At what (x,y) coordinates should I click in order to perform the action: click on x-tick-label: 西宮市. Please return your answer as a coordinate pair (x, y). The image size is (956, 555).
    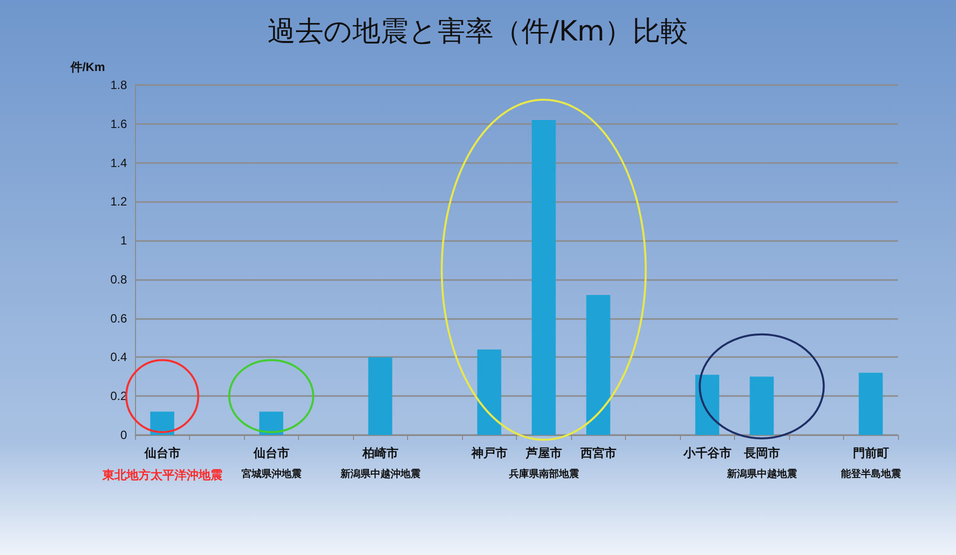
    Looking at the image, I should click on (597, 453).